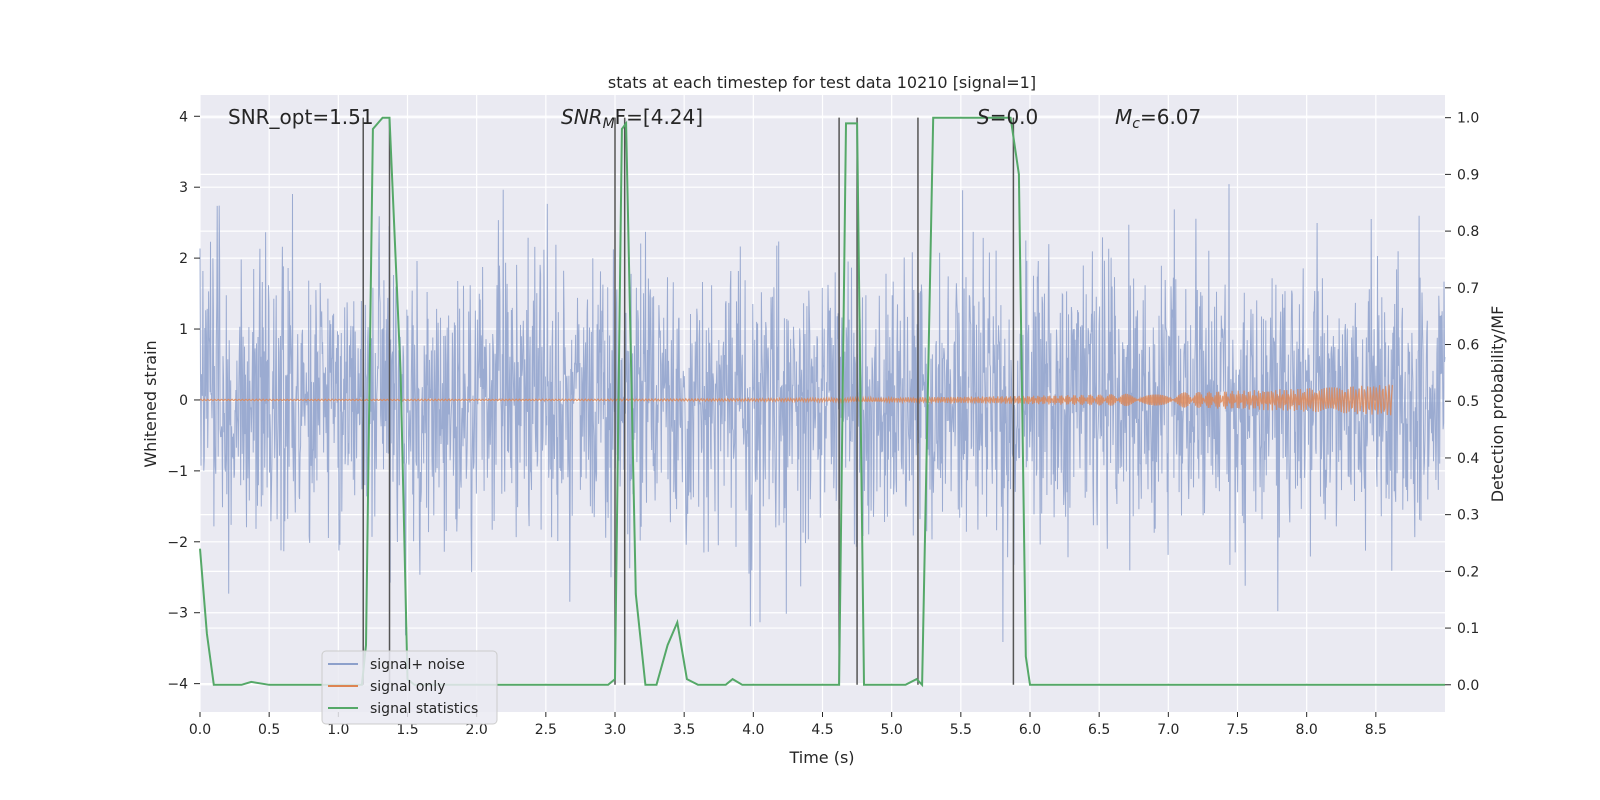 The height and width of the screenshot is (800, 1600). I want to click on y-tick-label-1: 3, so click(183, 188).